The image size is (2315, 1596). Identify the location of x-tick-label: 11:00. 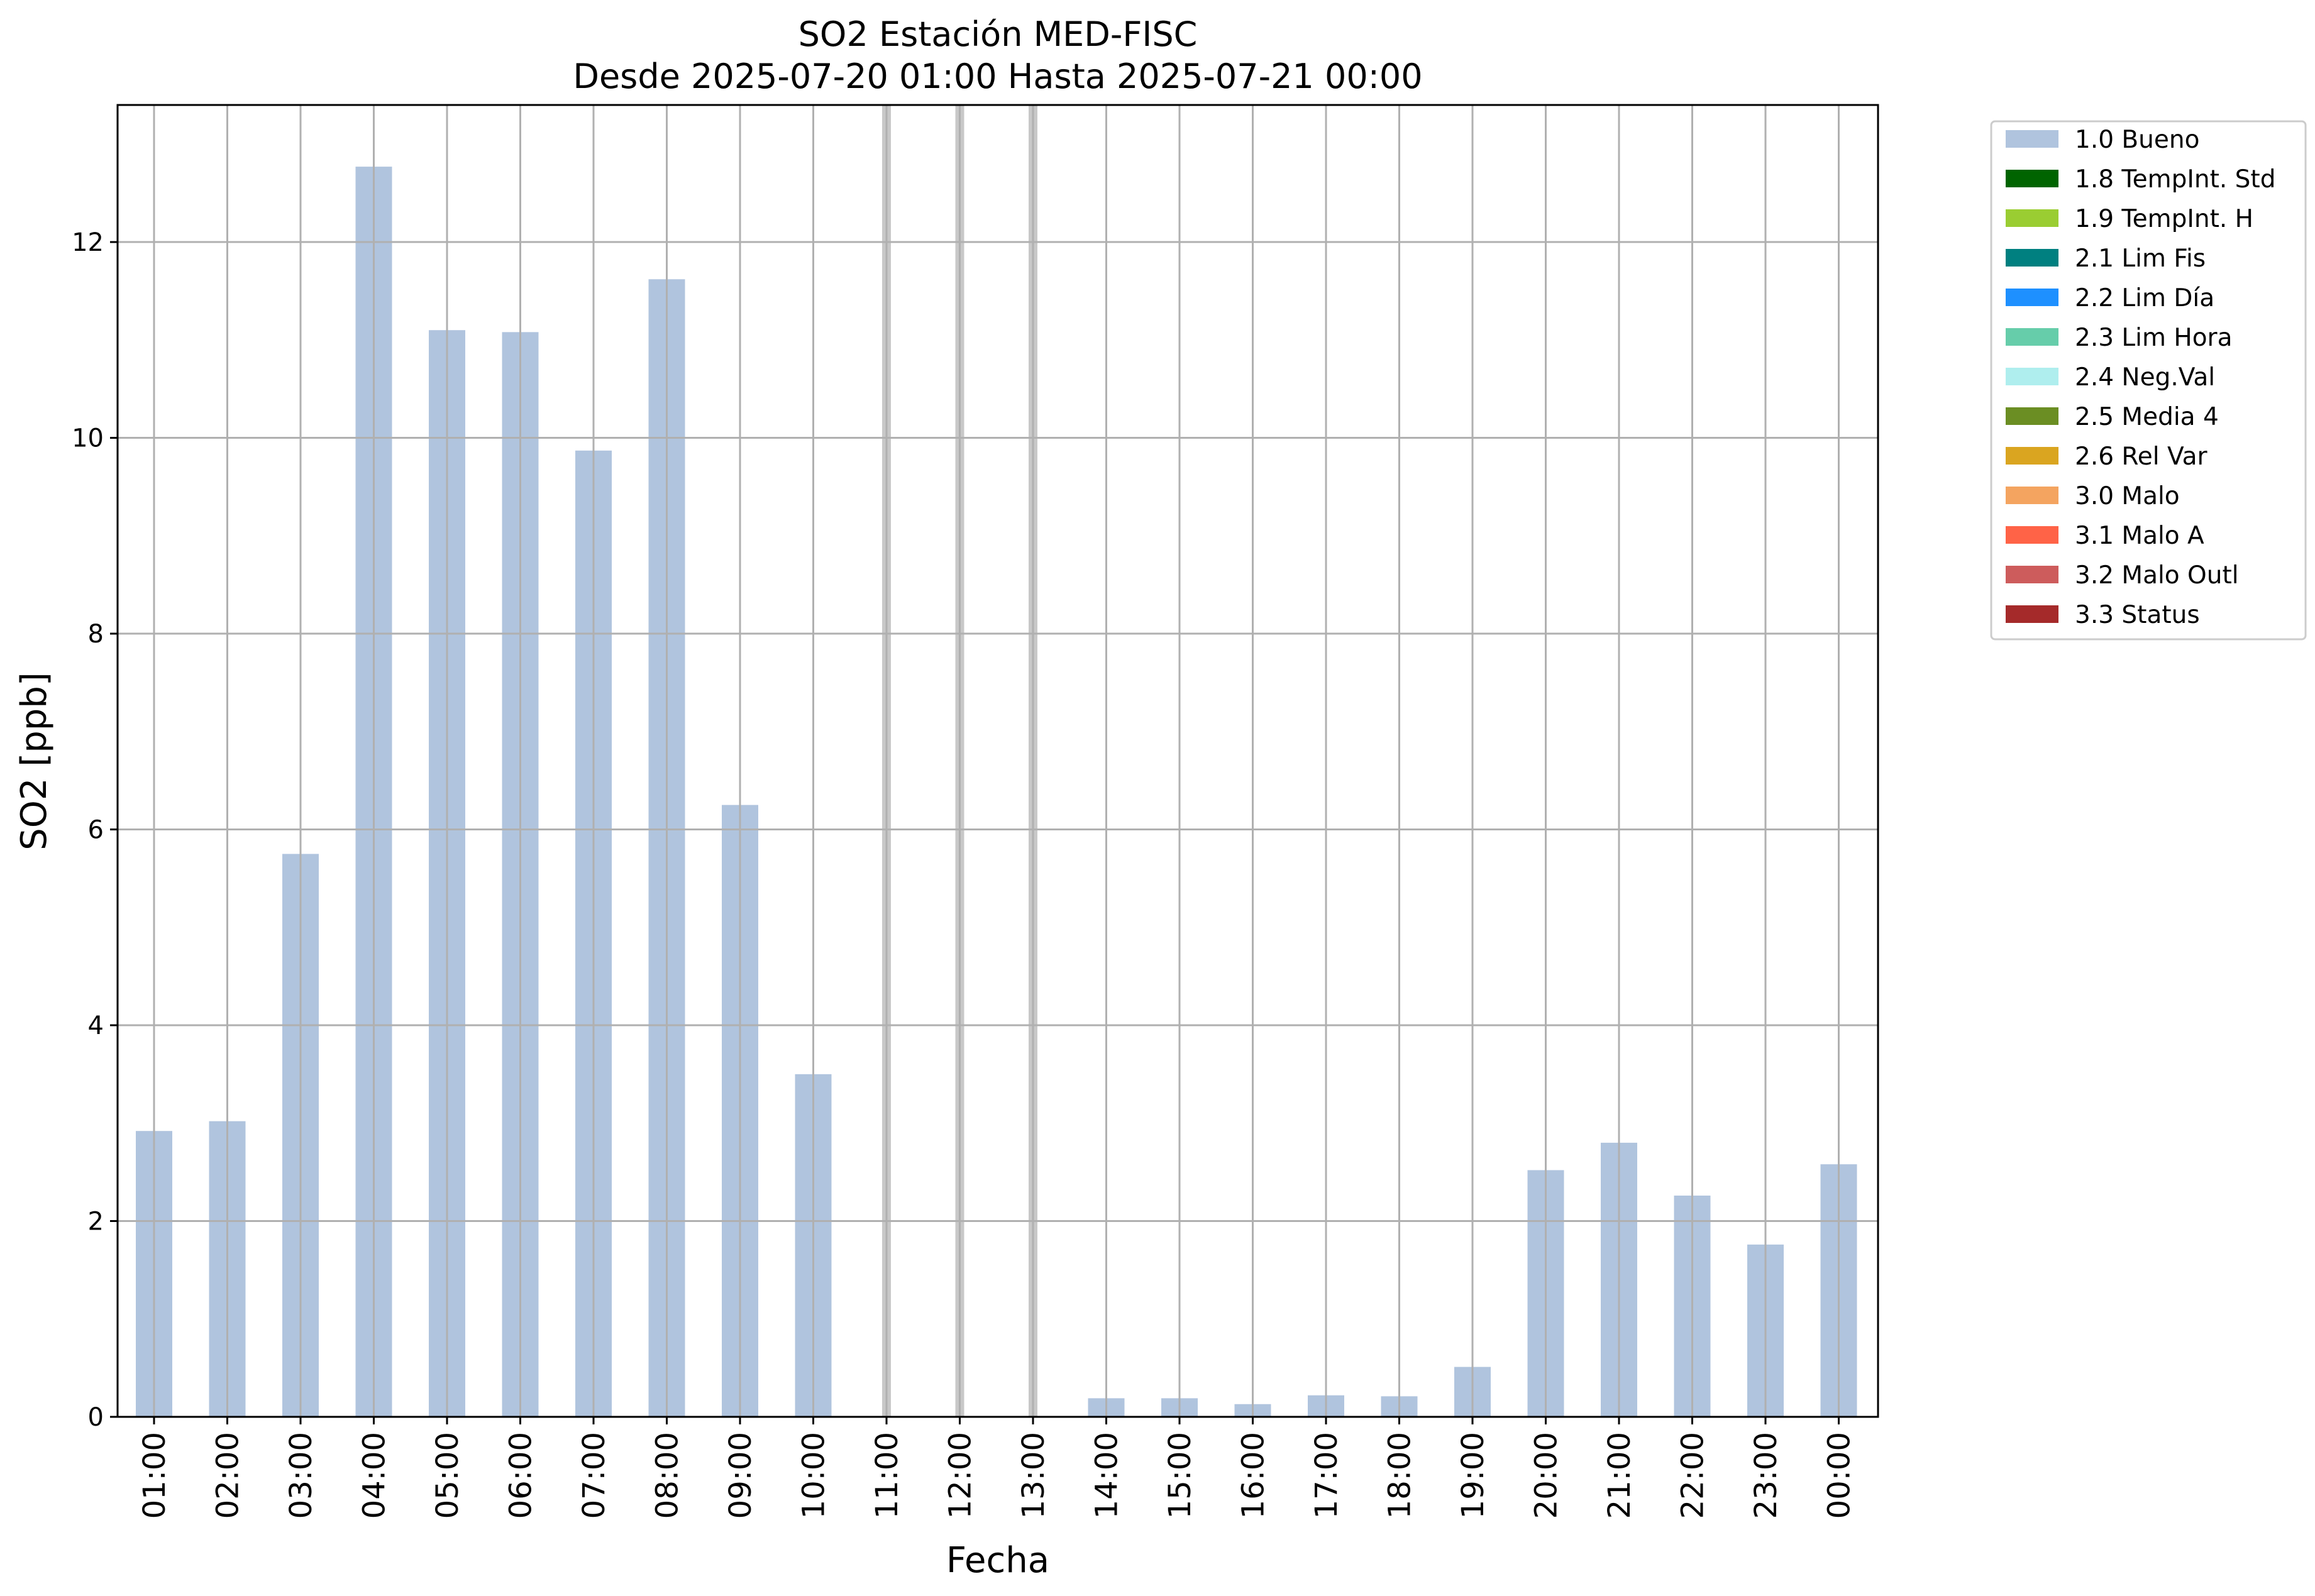
(888, 1475).